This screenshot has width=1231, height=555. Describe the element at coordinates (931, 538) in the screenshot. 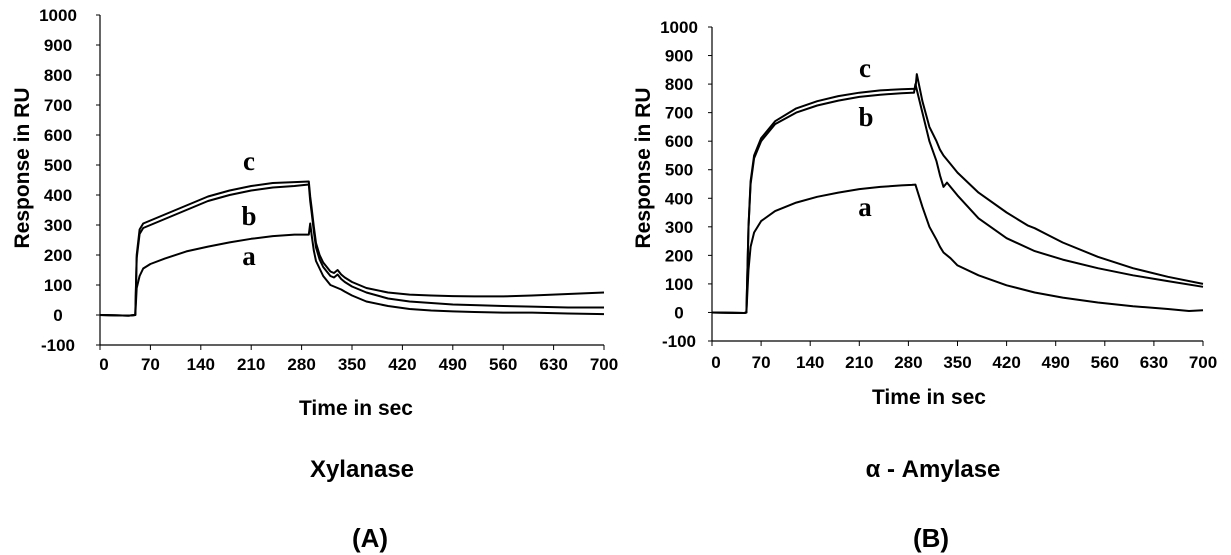

I see `panel-label: (B)` at that location.